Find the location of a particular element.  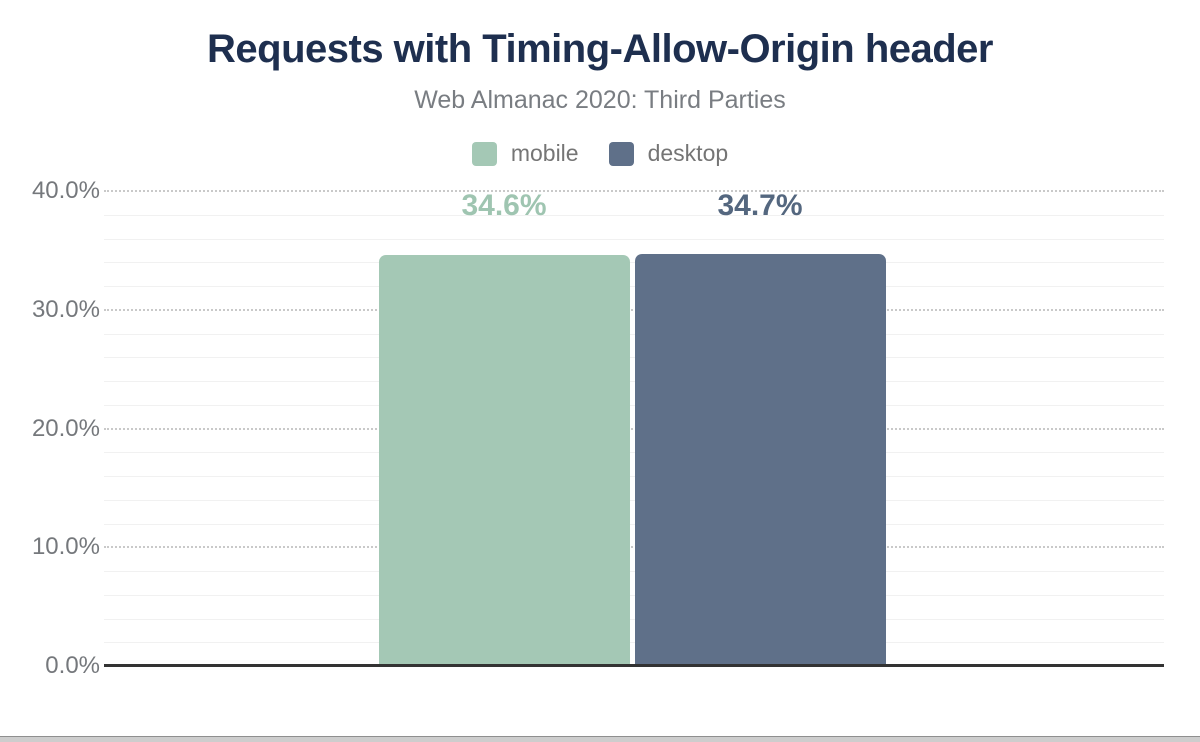

y-tick-label-0: 0.0% is located at coordinates (72, 665).